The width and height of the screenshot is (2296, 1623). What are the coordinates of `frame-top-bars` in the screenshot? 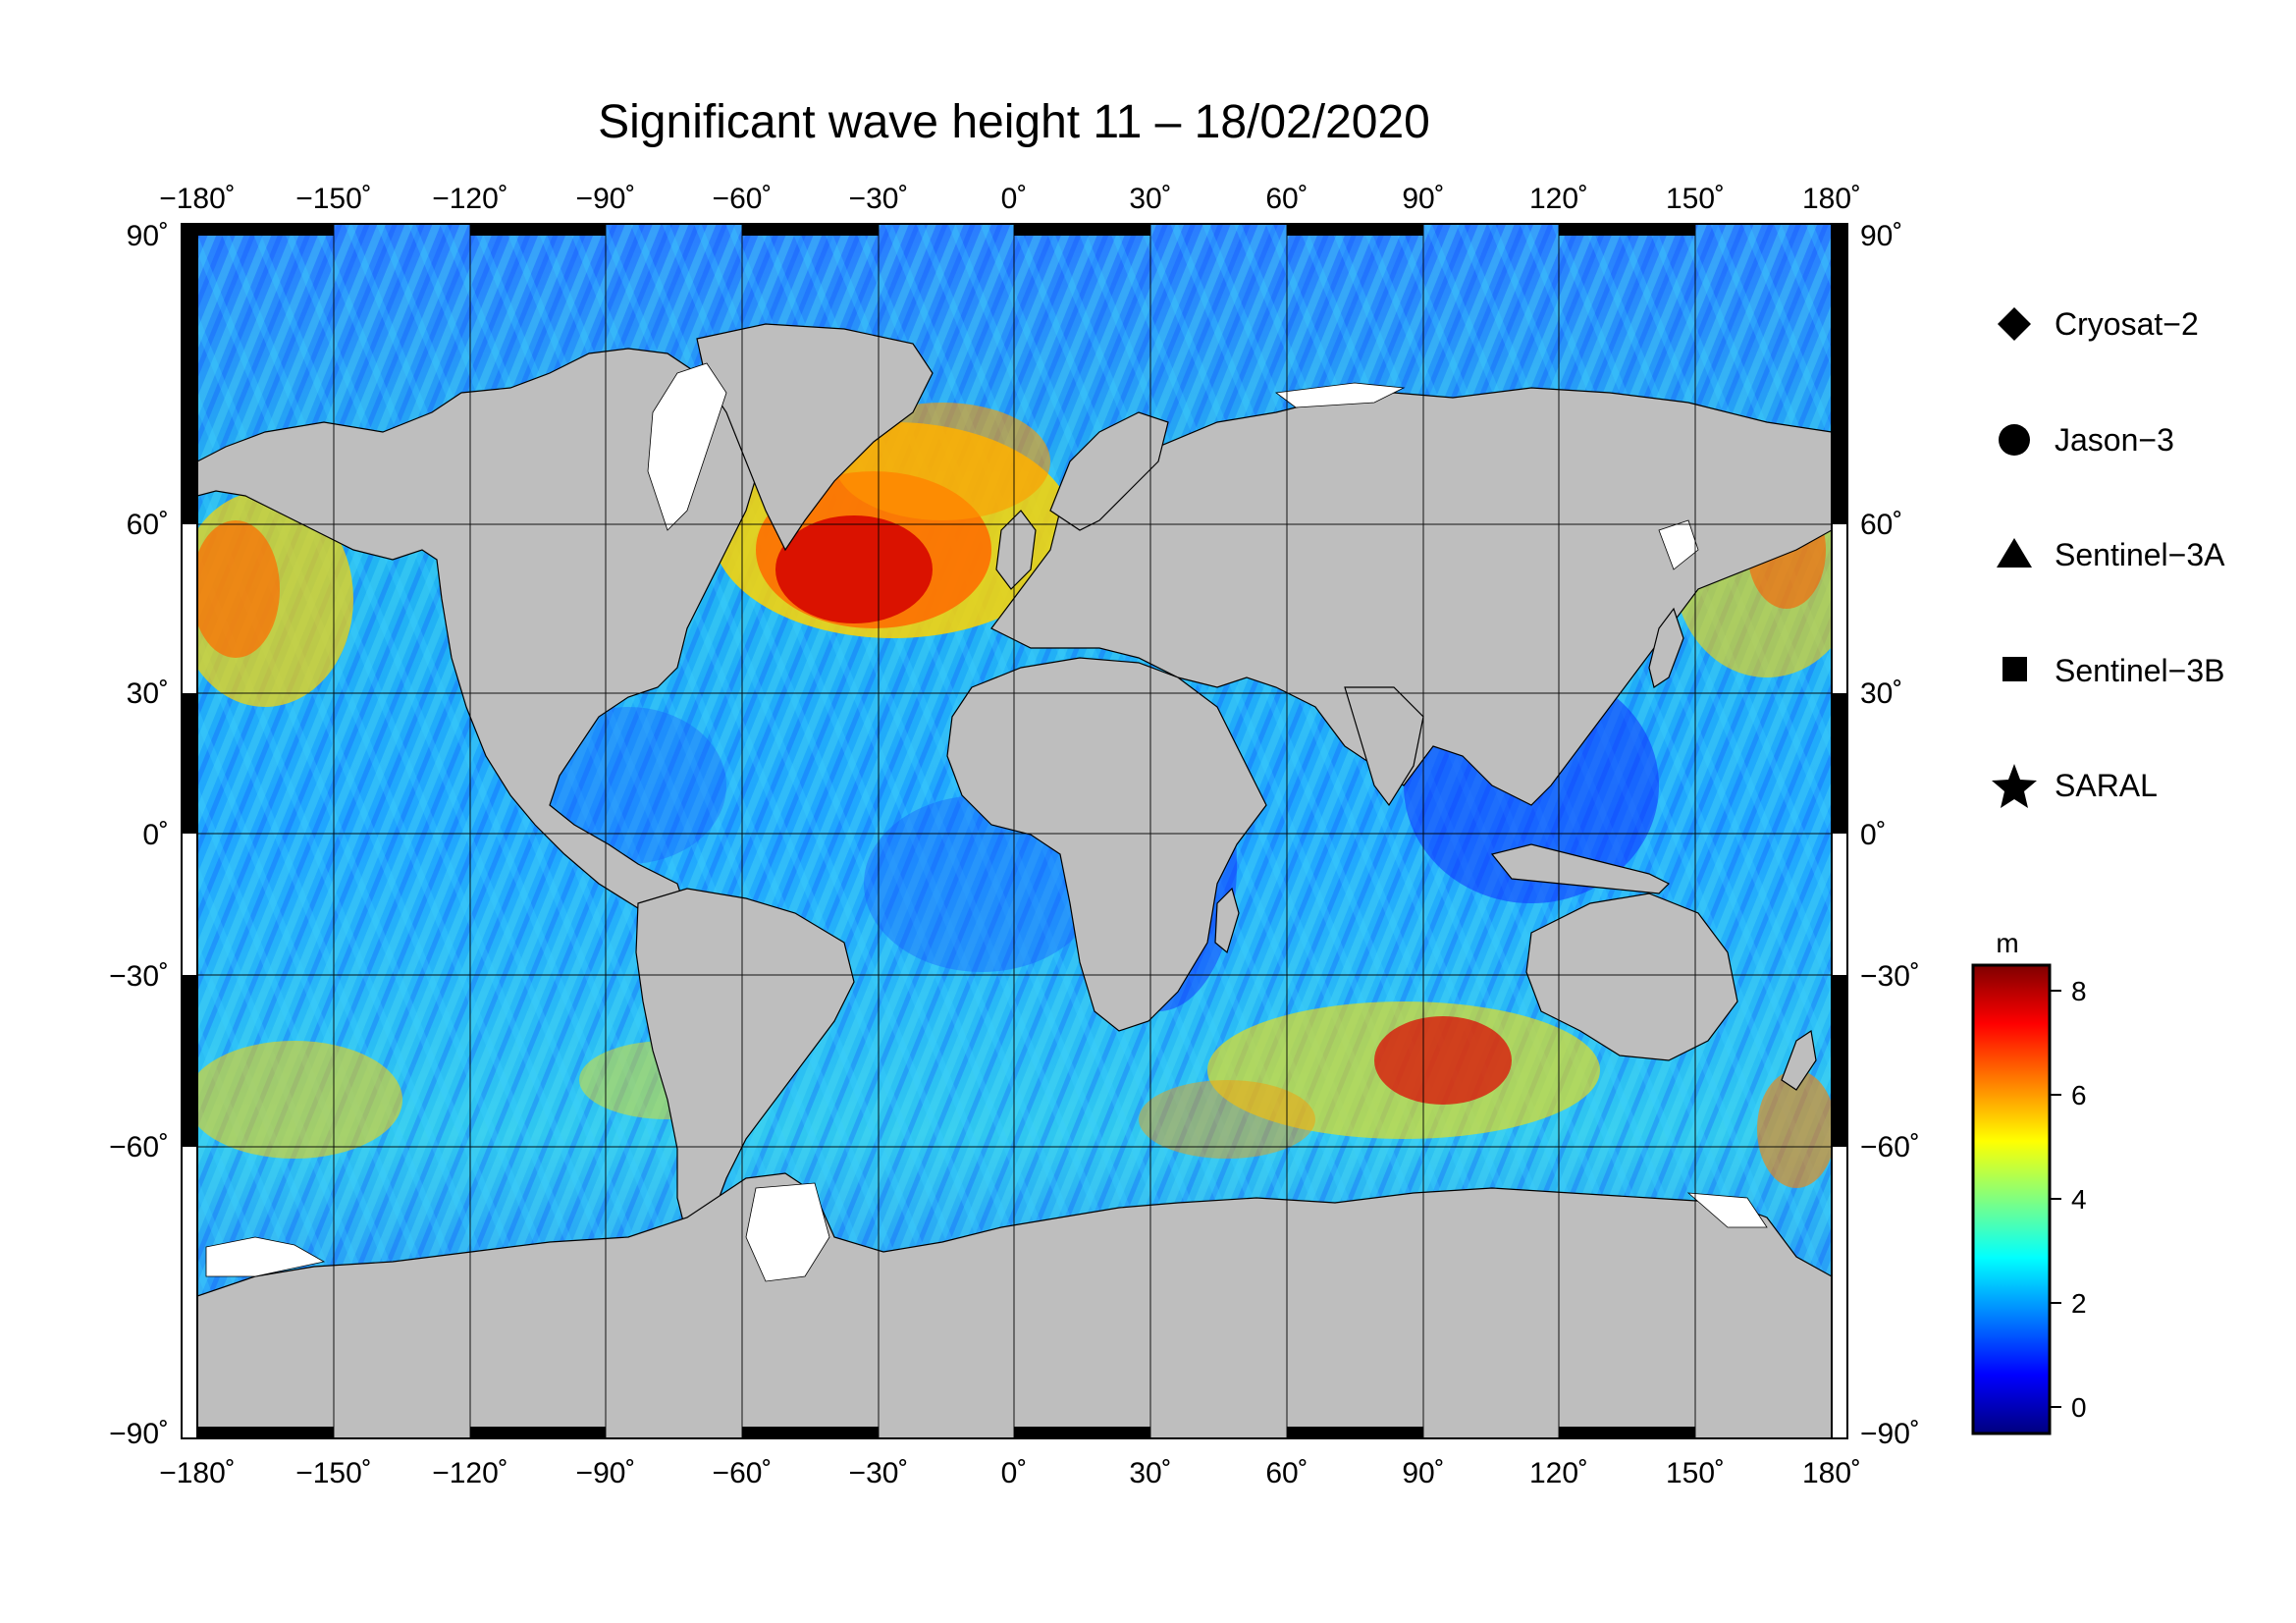 It's located at (946, 230).